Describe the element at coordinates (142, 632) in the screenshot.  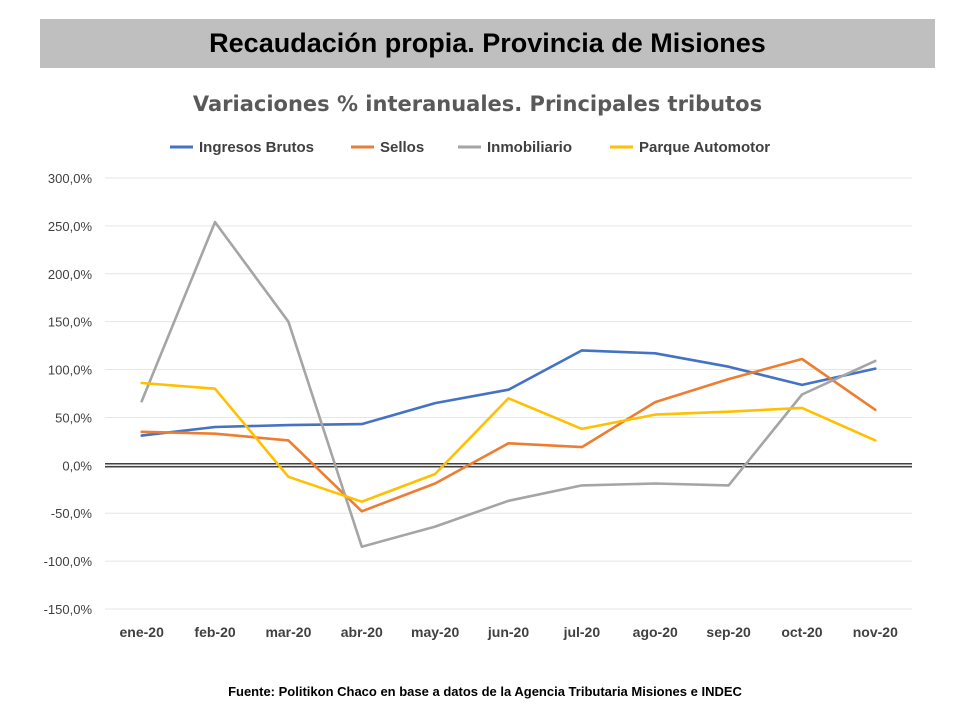
I see `x-tick-label: ene-20` at that location.